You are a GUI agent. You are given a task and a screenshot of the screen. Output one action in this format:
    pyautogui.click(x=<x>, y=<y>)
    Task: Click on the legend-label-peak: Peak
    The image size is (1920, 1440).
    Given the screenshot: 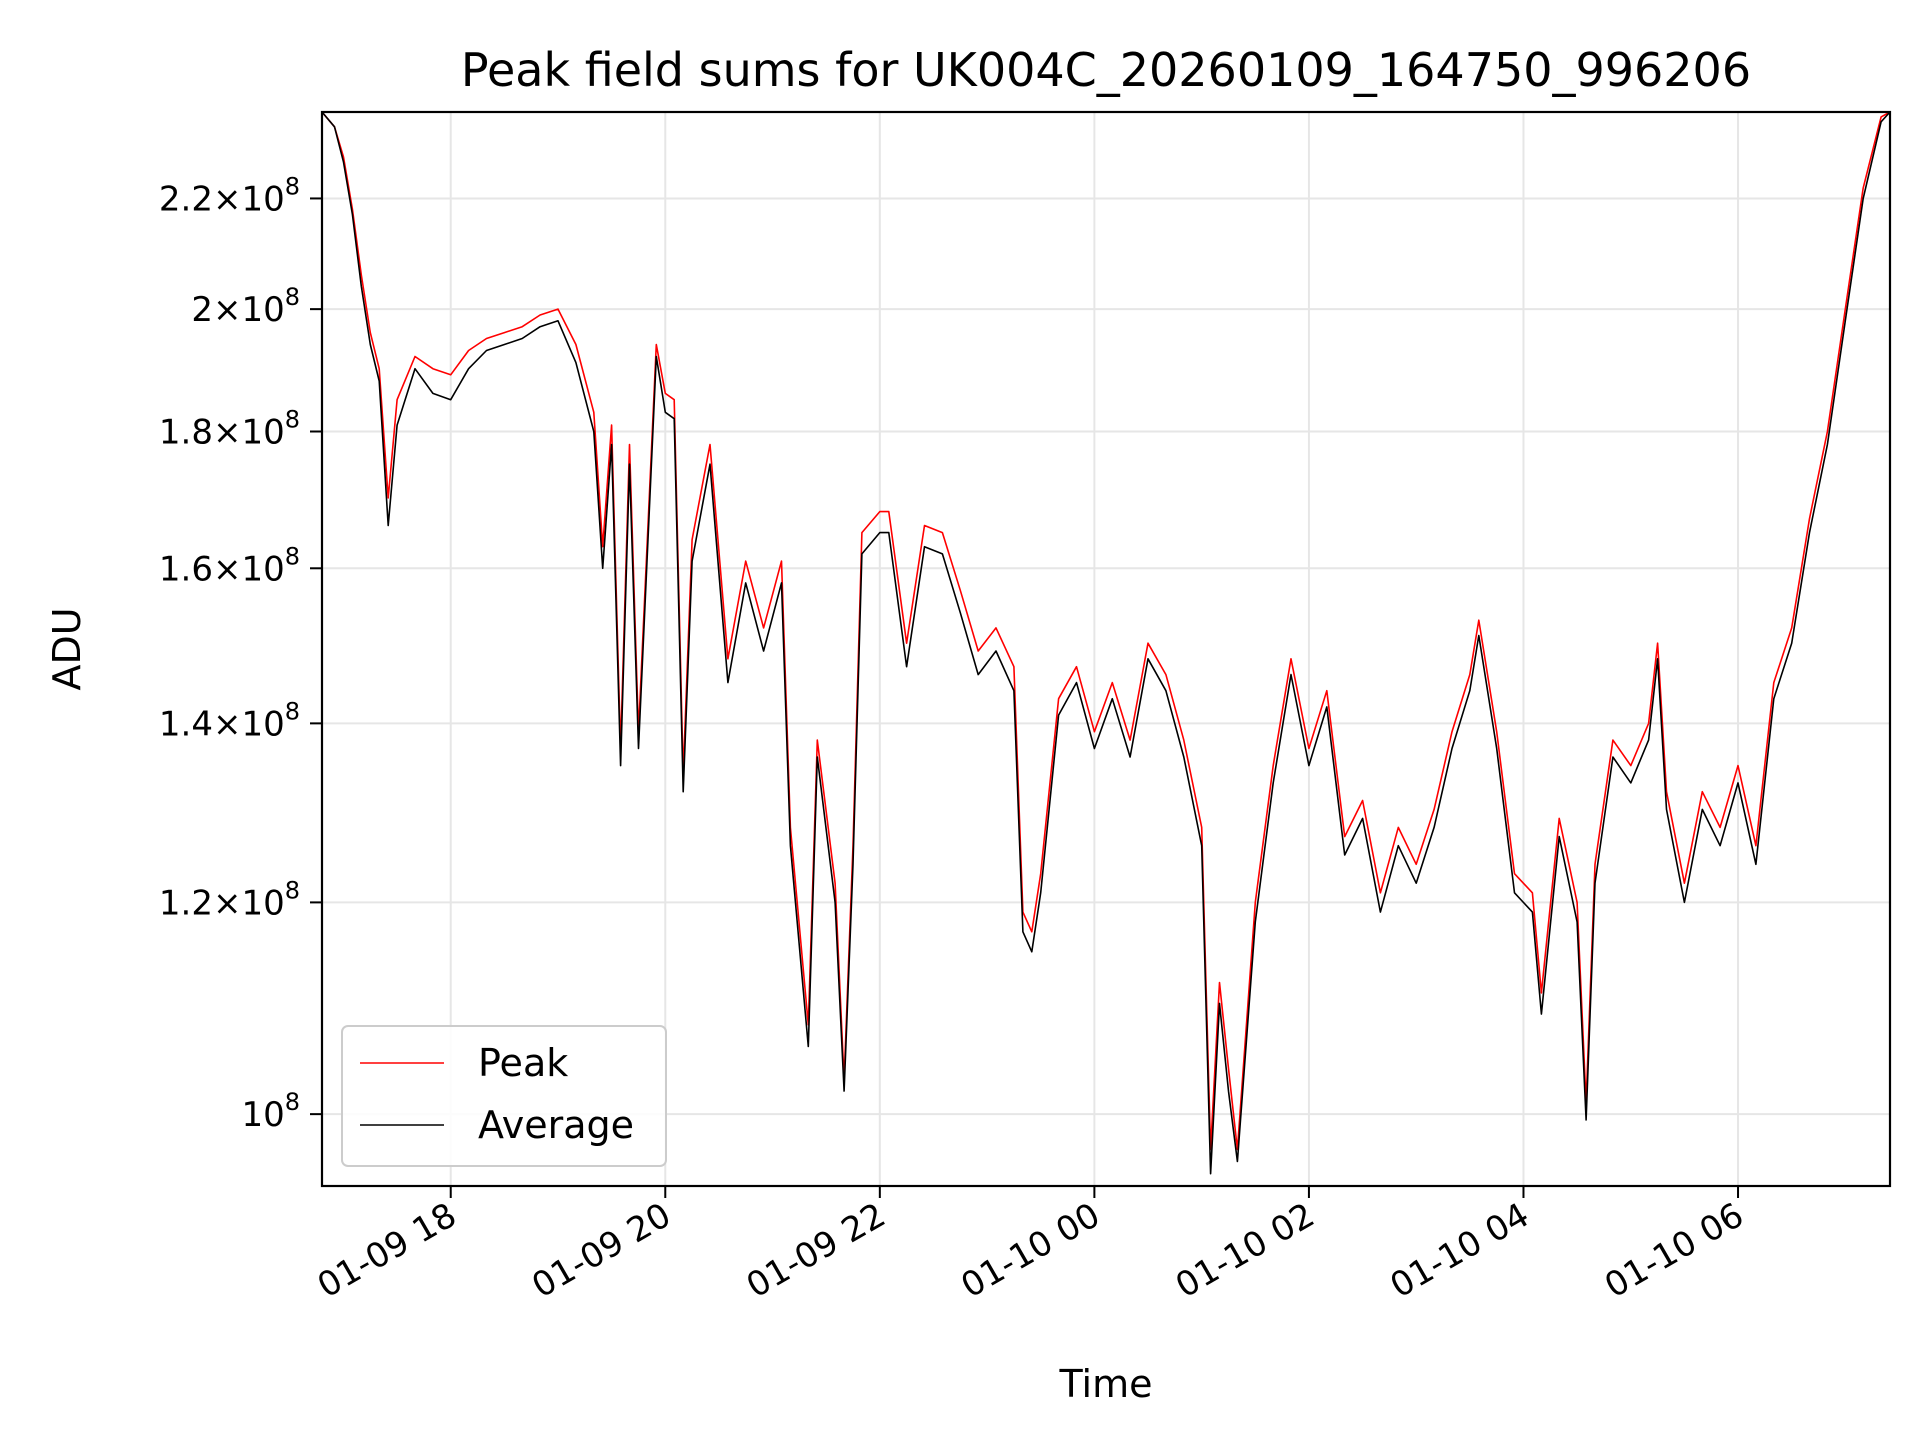 What is the action you would take?
    pyautogui.click(x=523, y=1063)
    